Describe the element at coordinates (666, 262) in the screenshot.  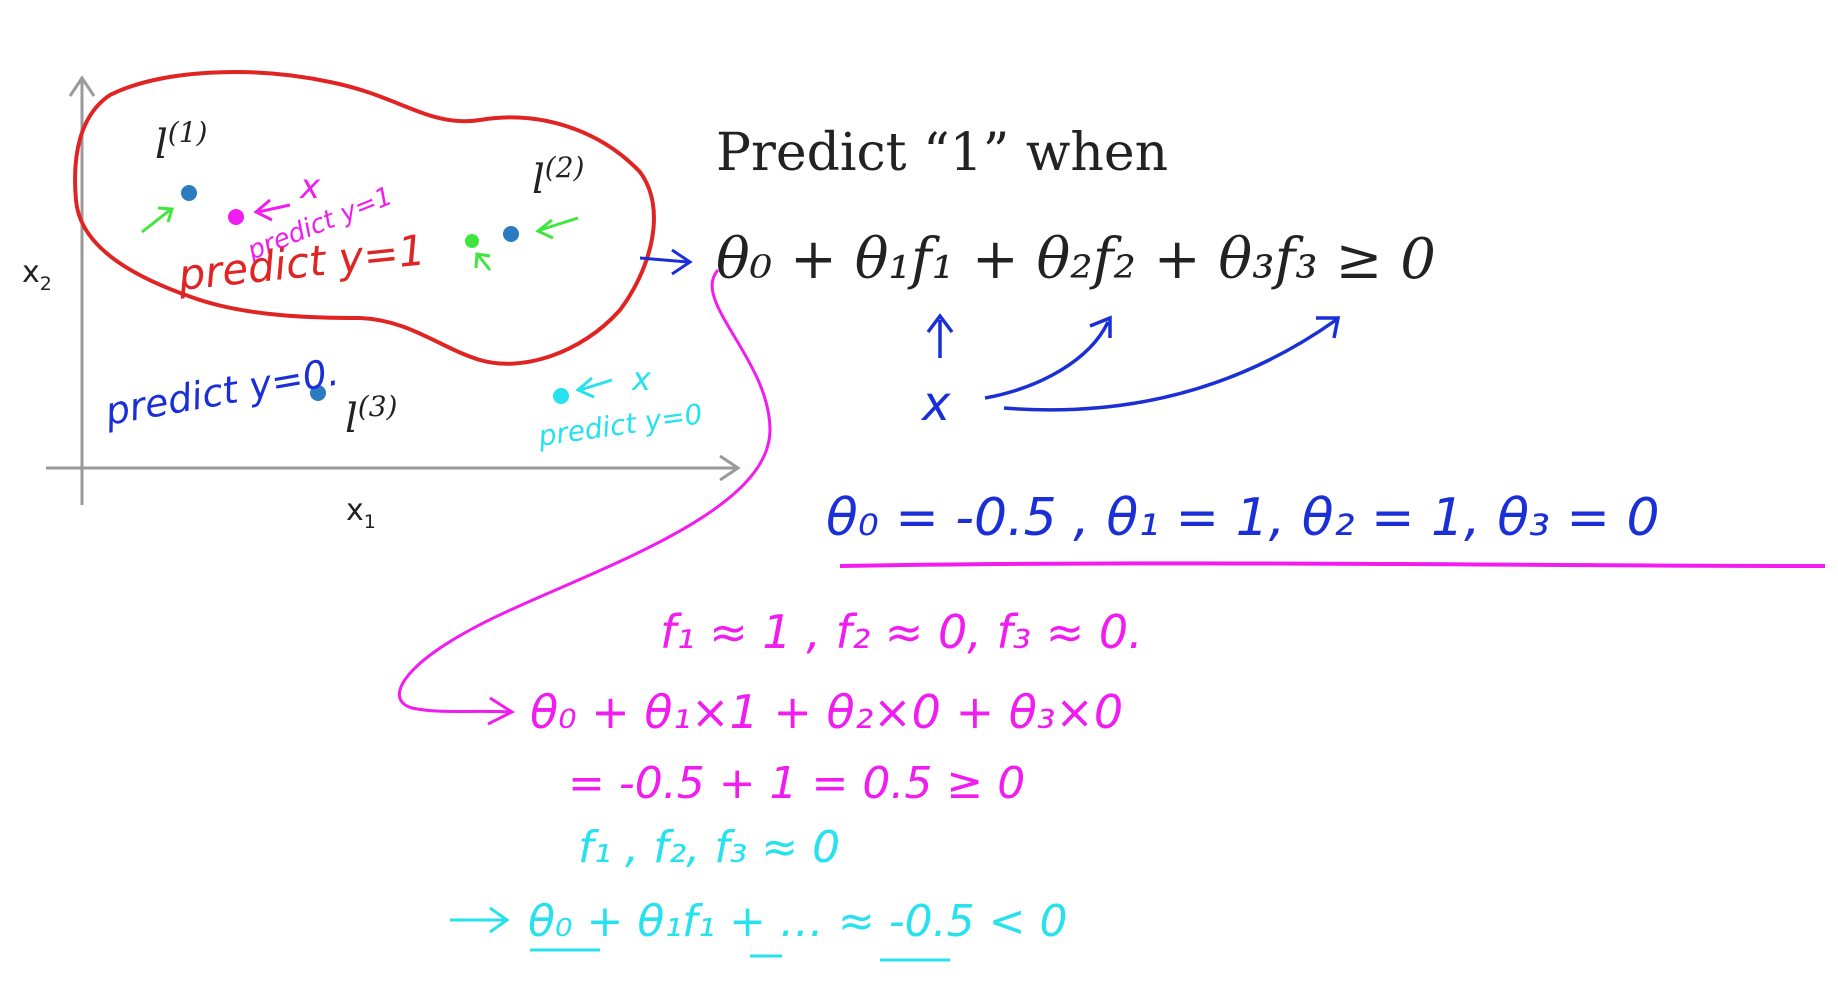
I see `region-to-equation-arrow` at that location.